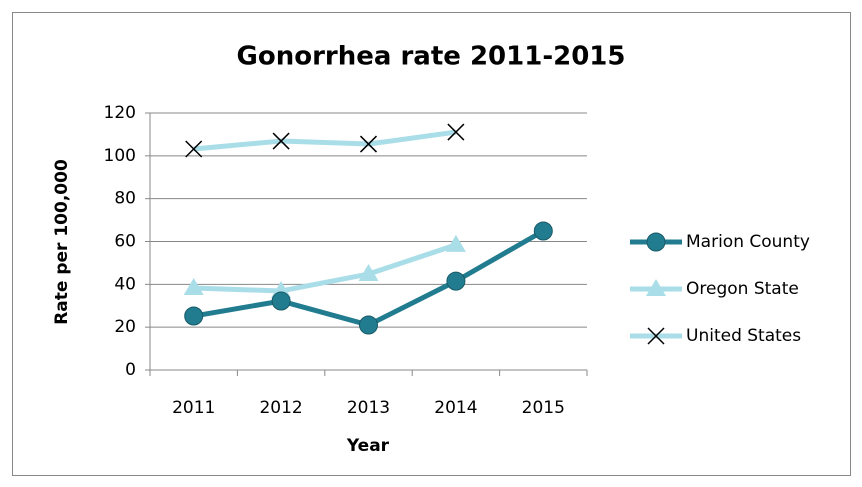 Image resolution: width=862 pixels, height=487 pixels. What do you see at coordinates (193, 408) in the screenshot?
I see `x-tick-label: 2011` at bounding box center [193, 408].